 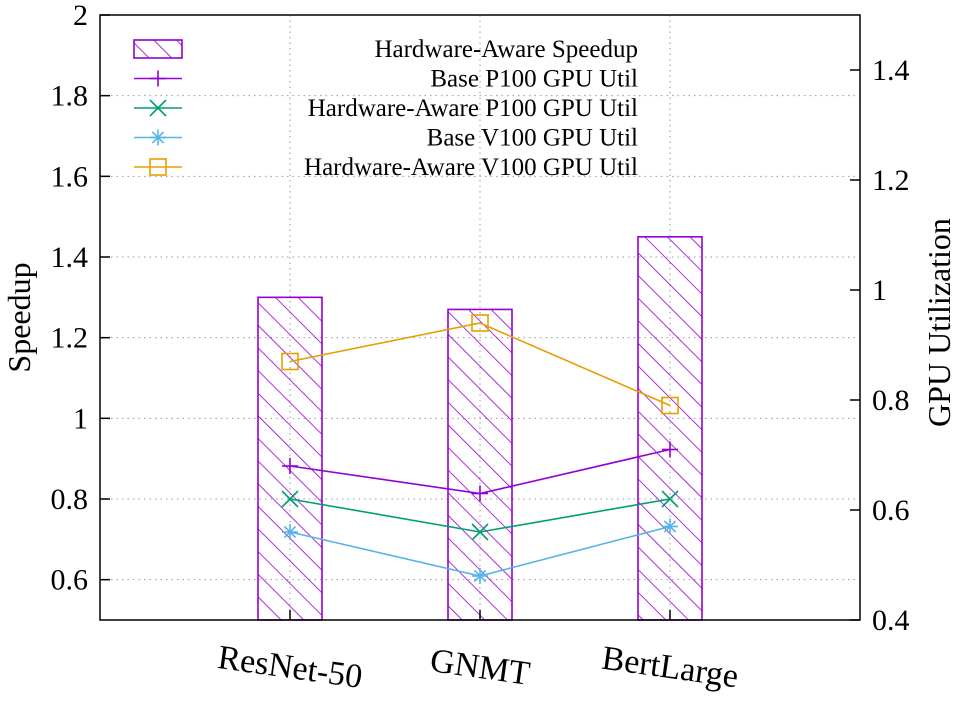 What do you see at coordinates (70, 580) in the screenshot?
I see `y-tick-label: 0.6` at bounding box center [70, 580].